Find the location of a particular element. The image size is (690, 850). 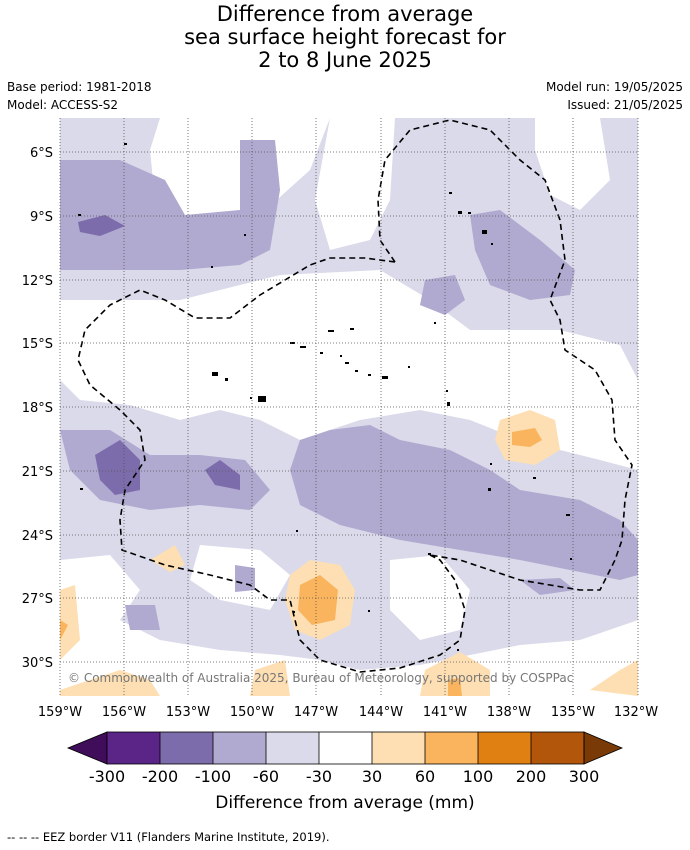

title-line-1: Difference from average is located at coordinates (345, 14).